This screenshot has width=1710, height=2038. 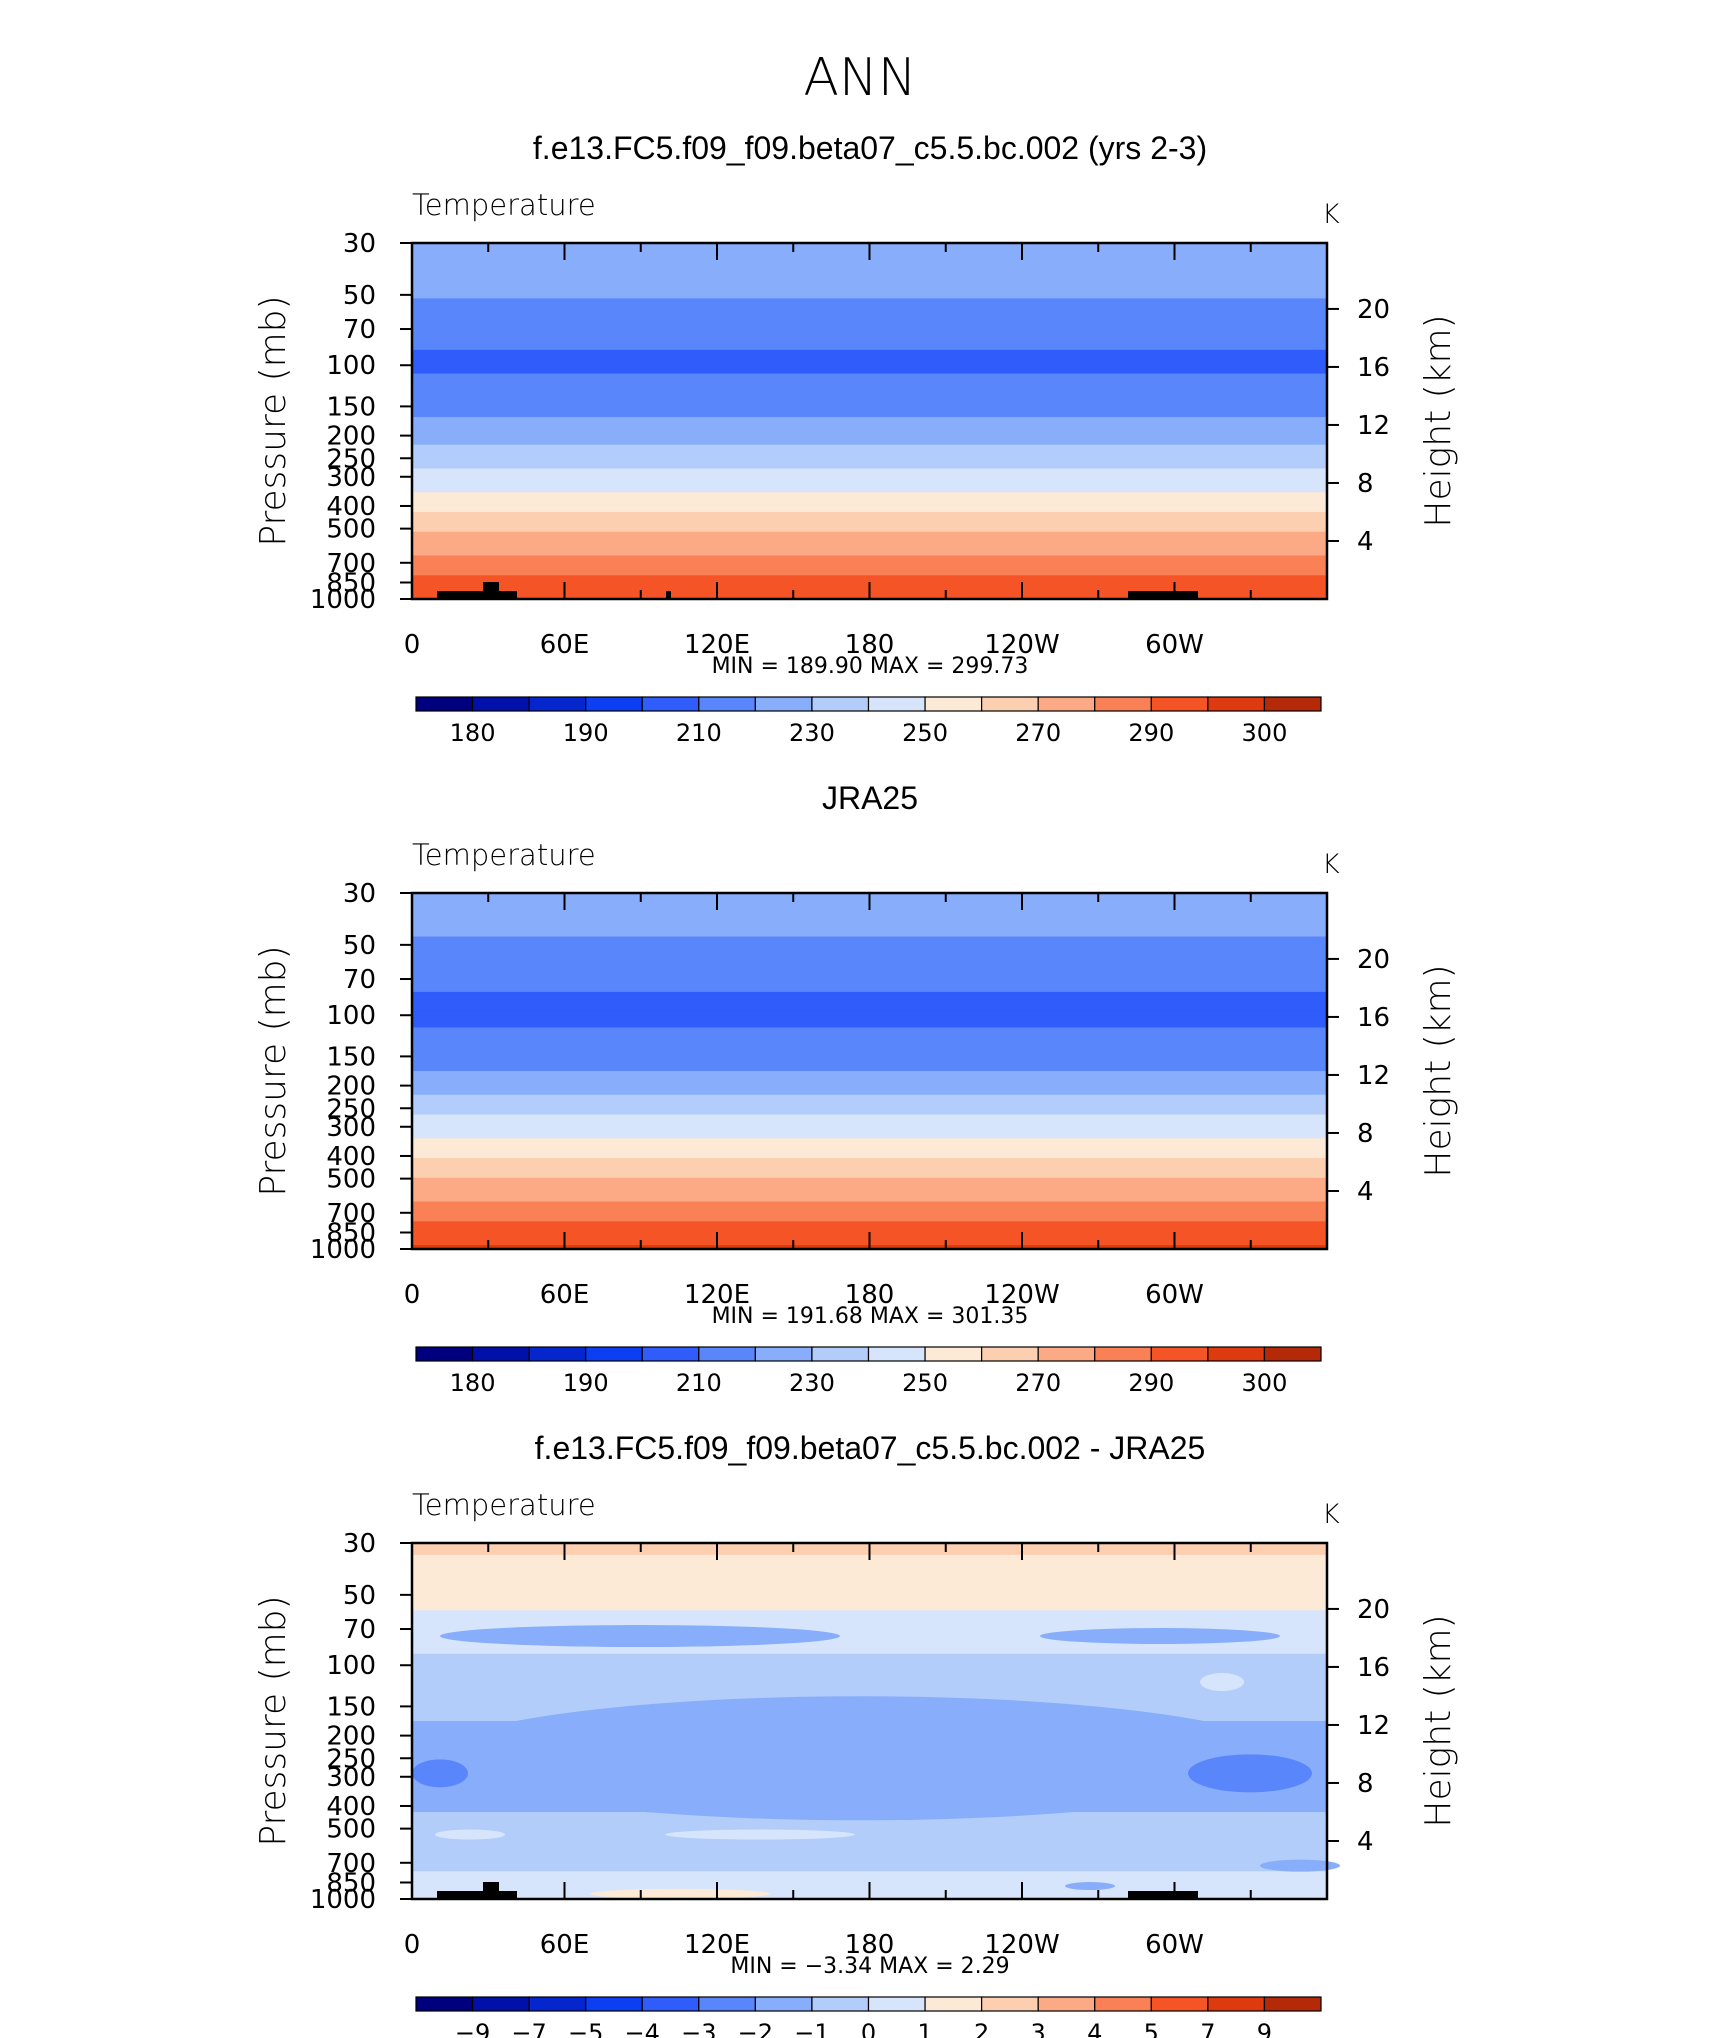 I want to click on colorbar: −9 −7 −5 −4 −3 −2 −1 0 1 2 3 4 5 7 9, so click(x=868, y=2017).